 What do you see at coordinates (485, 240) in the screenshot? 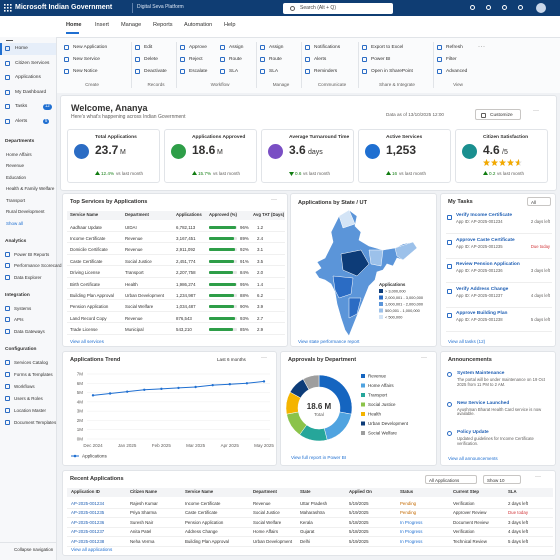
I see `task-title: Approve Caste Certificate` at bounding box center [485, 240].